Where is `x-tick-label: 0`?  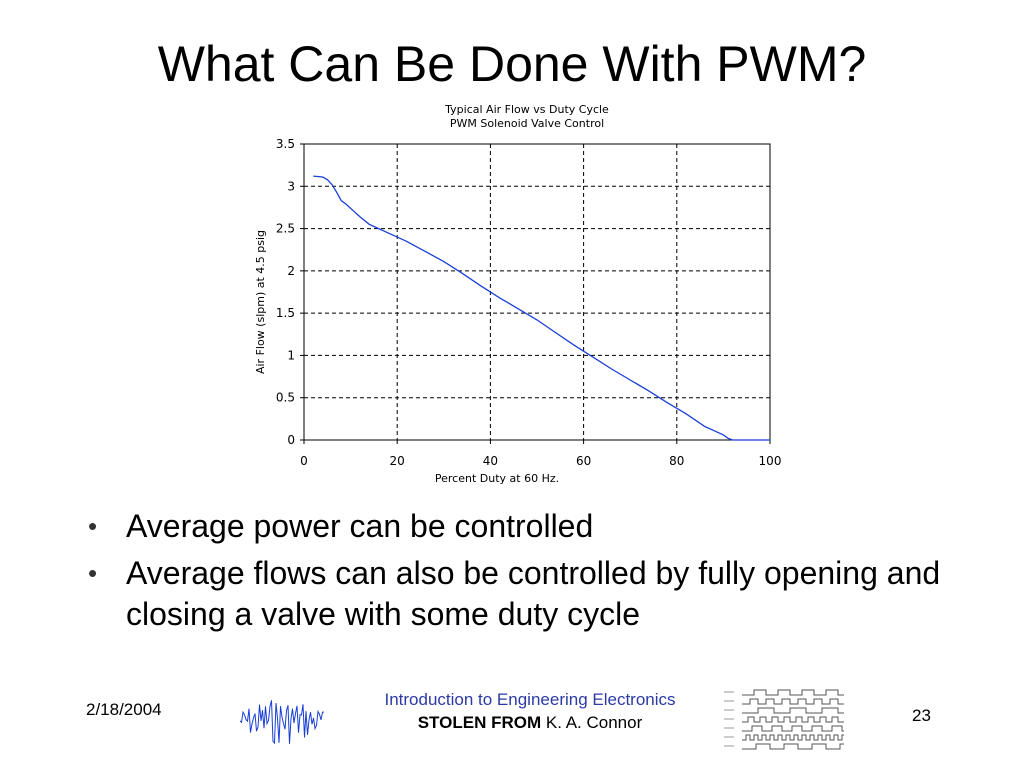
x-tick-label: 0 is located at coordinates (304, 461).